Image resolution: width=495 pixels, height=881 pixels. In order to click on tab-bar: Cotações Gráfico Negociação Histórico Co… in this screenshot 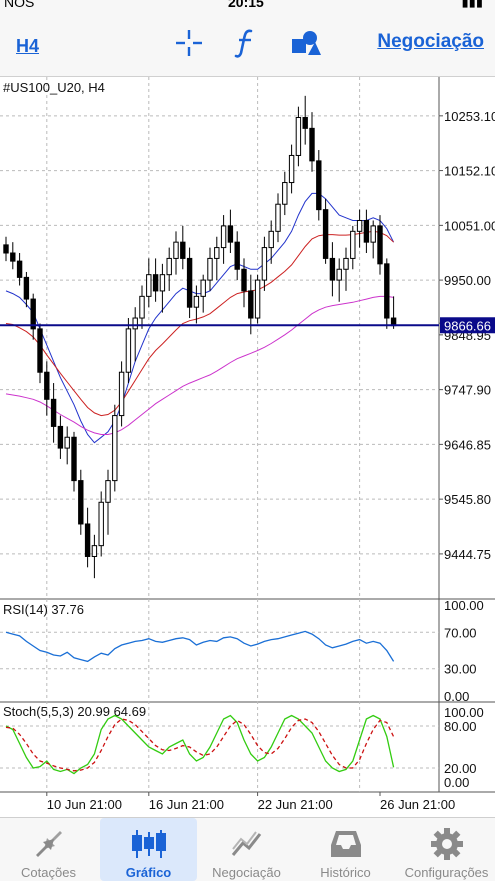, I will do `click(247, 849)`.